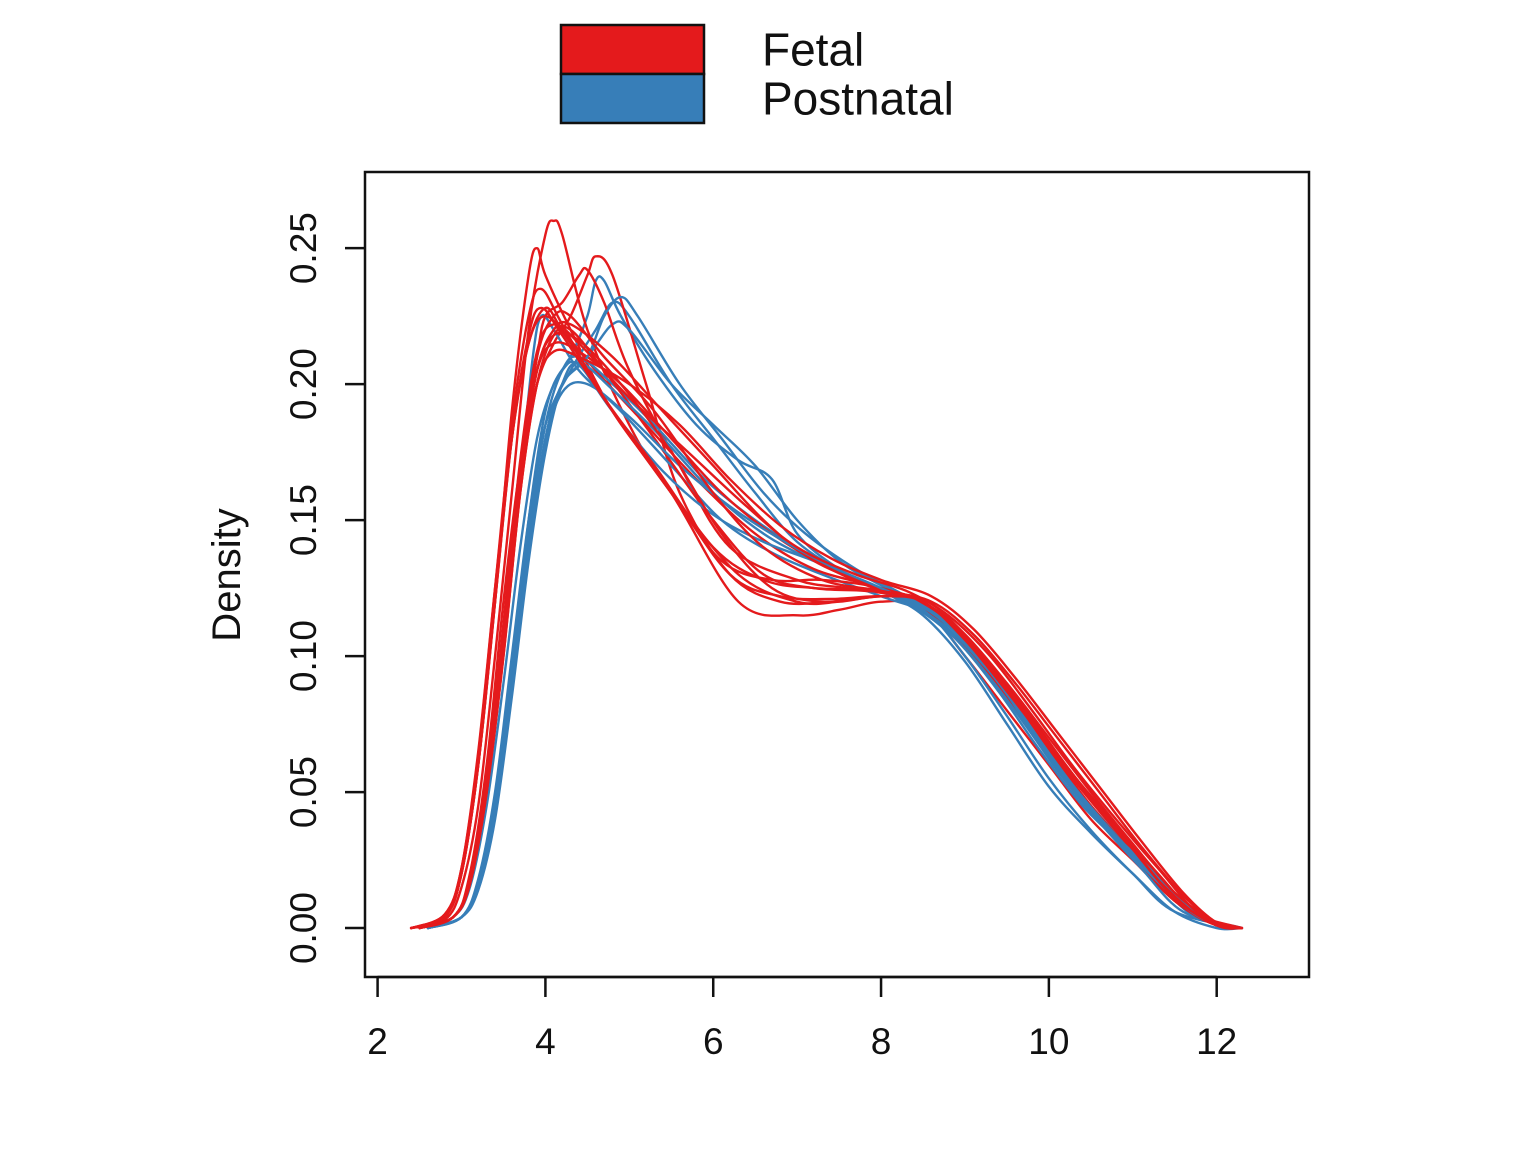 The height and width of the screenshot is (1152, 1536). What do you see at coordinates (303, 792) in the screenshot?
I see `y-tick-label: 0.05` at bounding box center [303, 792].